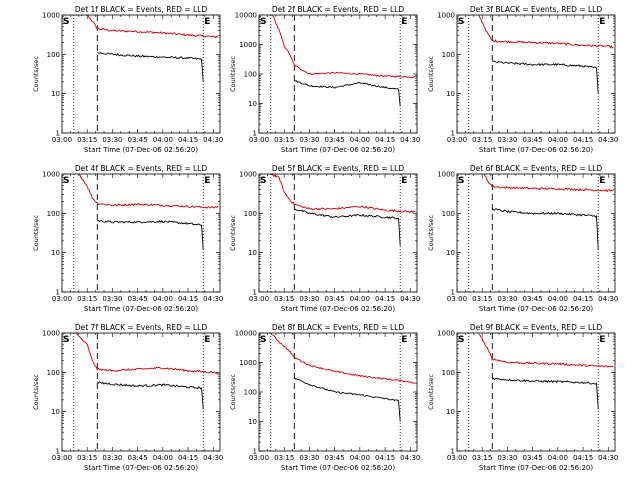 Image resolution: width=640 pixels, height=480 pixels. Describe the element at coordinates (141, 9) in the screenshot. I see `panel-title: Det 1f BLACK = Events, RED = LLD` at that location.